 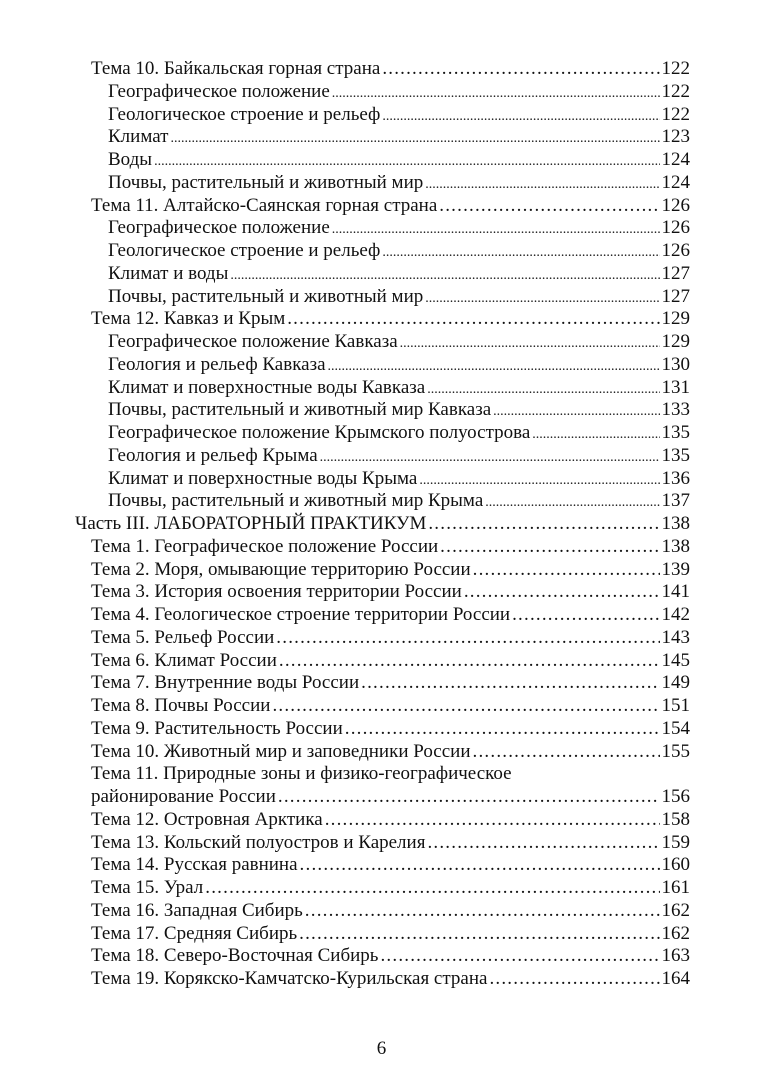 I want to click on toc-entry: Геологическое строение и рельеф 122, so click(x=399, y=114).